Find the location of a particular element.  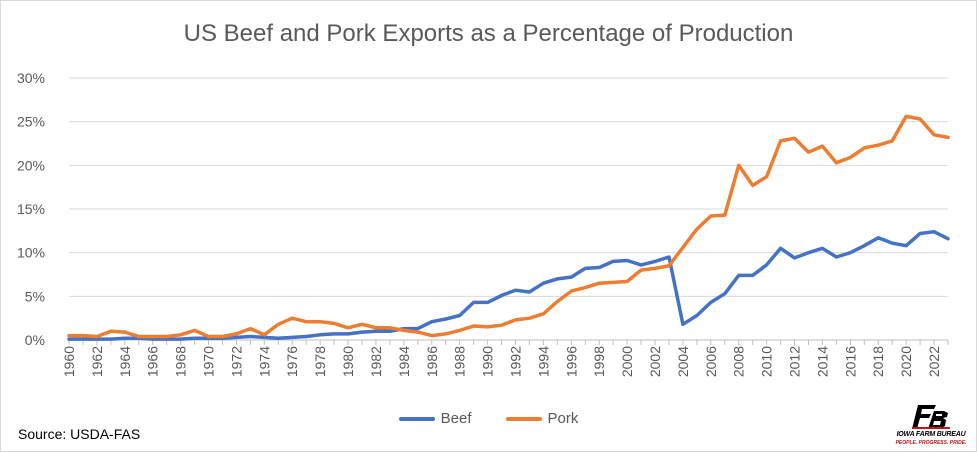

legend-swatch-beef is located at coordinates (416, 418).